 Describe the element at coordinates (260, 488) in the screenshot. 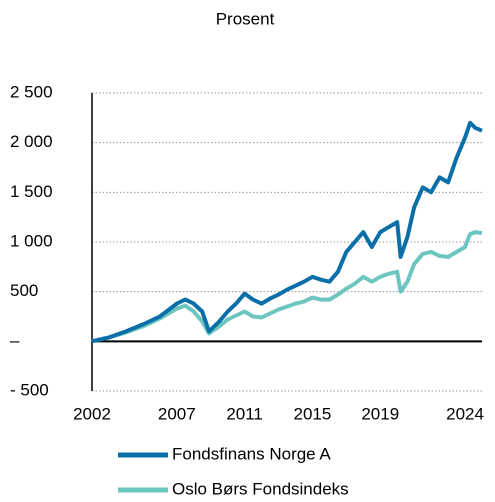

I see `legend-label: Oslo Børs Fondsindeks` at that location.